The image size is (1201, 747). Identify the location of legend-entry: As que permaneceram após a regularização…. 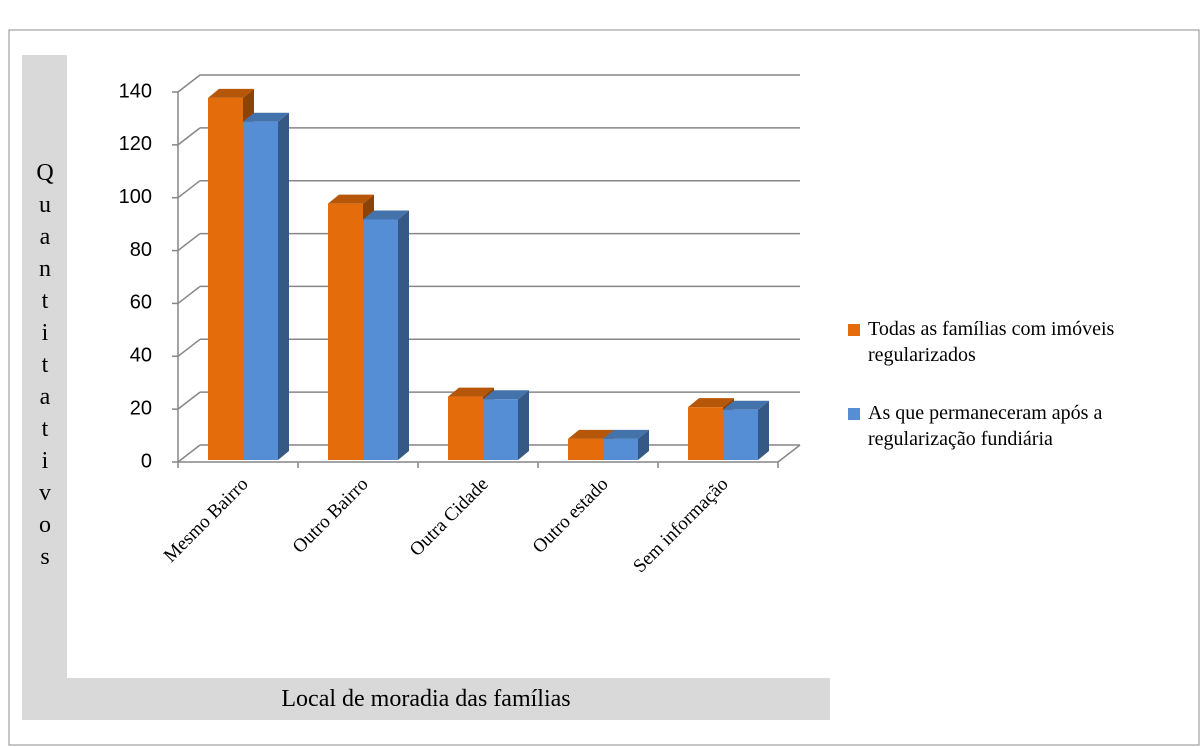
(1020, 426).